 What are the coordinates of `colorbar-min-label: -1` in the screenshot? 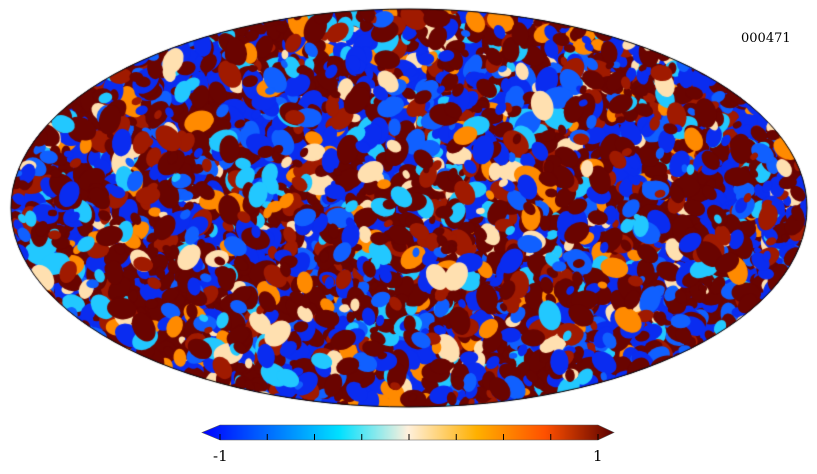 It's located at (220, 456).